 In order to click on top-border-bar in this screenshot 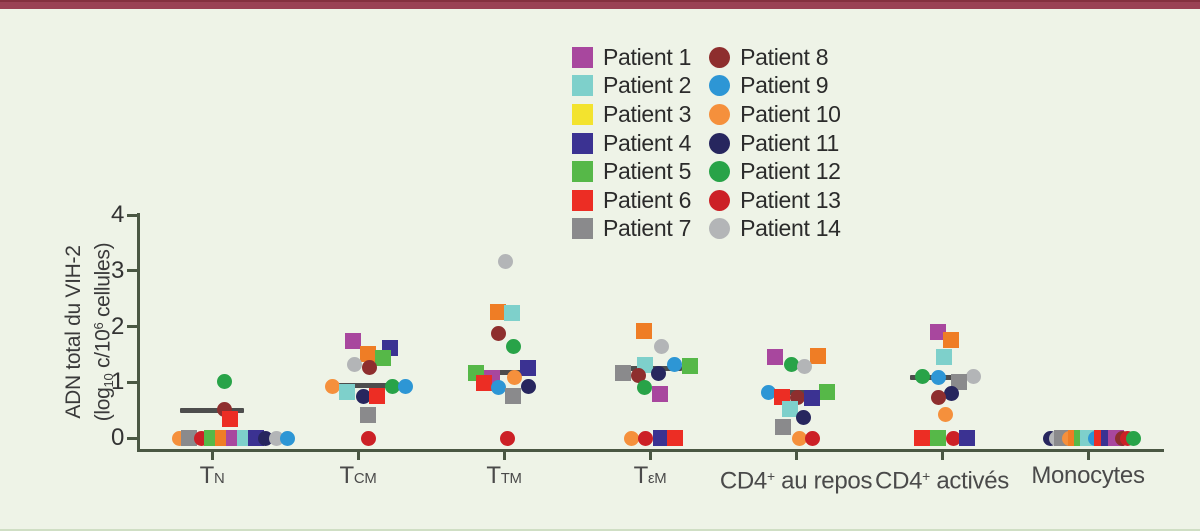, I will do `click(600, 4)`.